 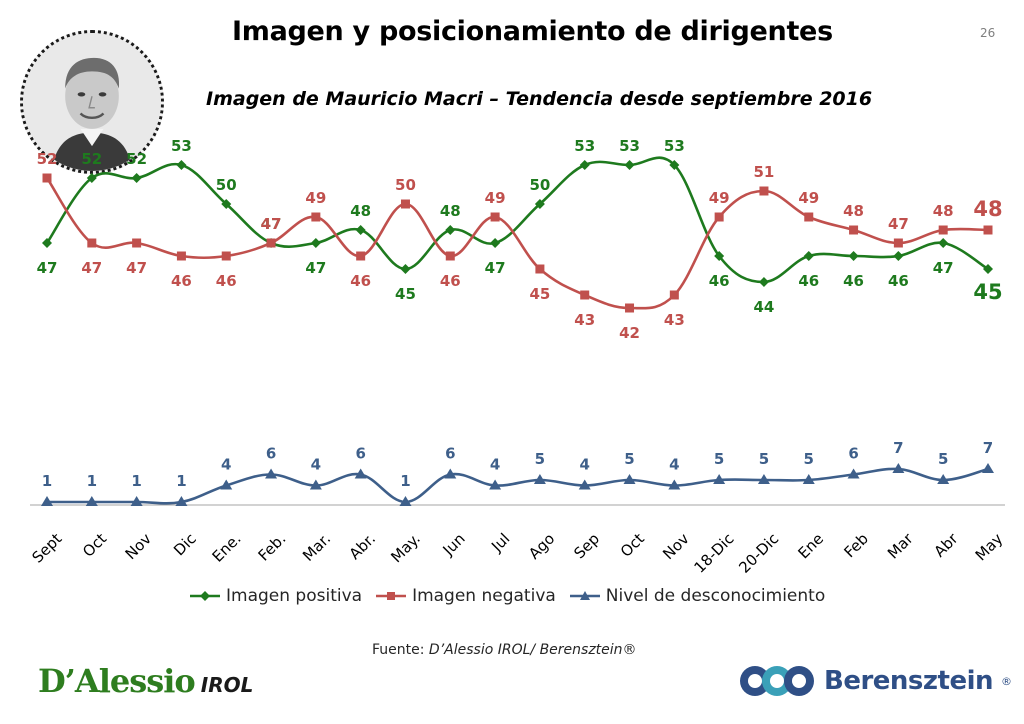 I want to click on x-tick-label-13: Oct, so click(x=632, y=545).